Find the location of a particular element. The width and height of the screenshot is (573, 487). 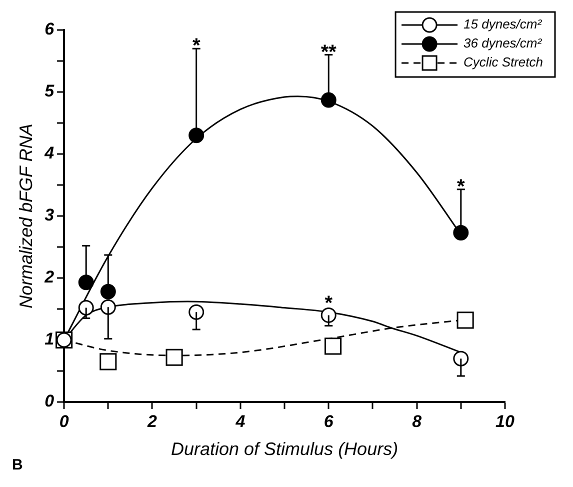

x-tick-label: 2 is located at coordinates (152, 421).